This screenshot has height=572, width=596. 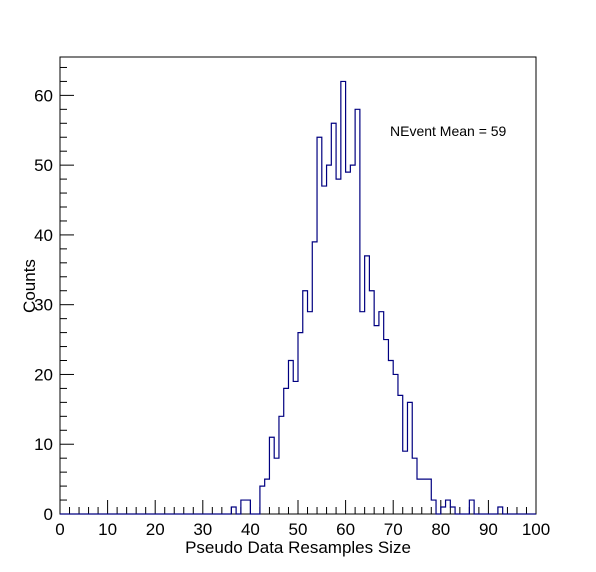 What do you see at coordinates (43, 235) in the screenshot?
I see `y-tick-label: 40` at bounding box center [43, 235].